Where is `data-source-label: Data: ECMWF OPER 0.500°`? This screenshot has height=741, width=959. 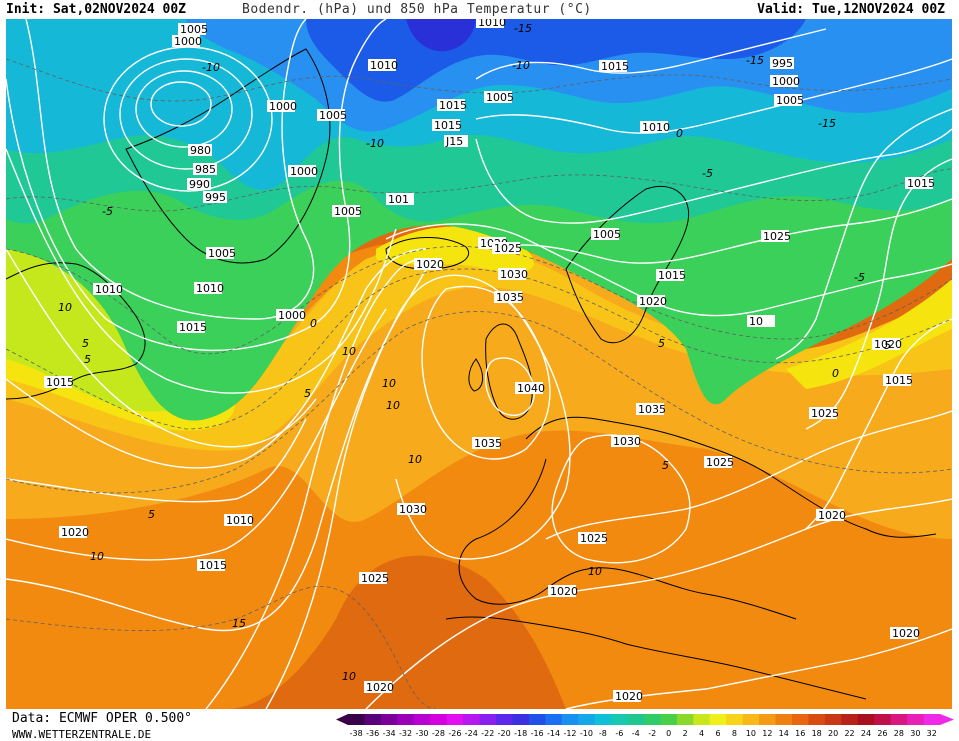
data-source-label: Data: ECMWF OPER 0.500° is located at coordinates (102, 718).